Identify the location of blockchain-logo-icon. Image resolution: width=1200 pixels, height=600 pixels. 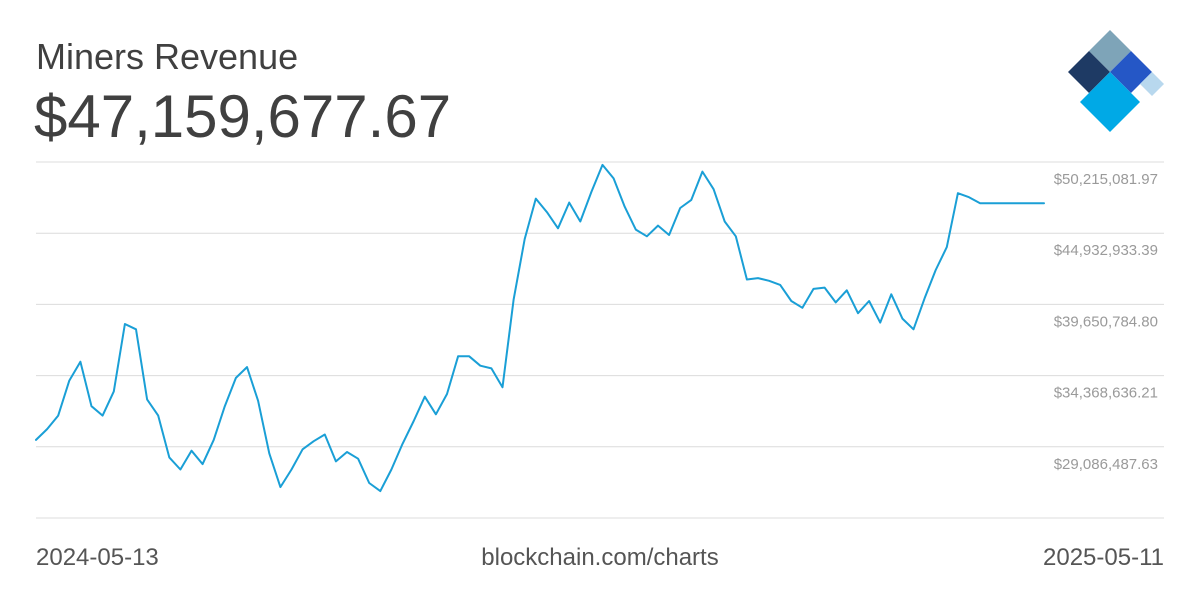
(1116, 81).